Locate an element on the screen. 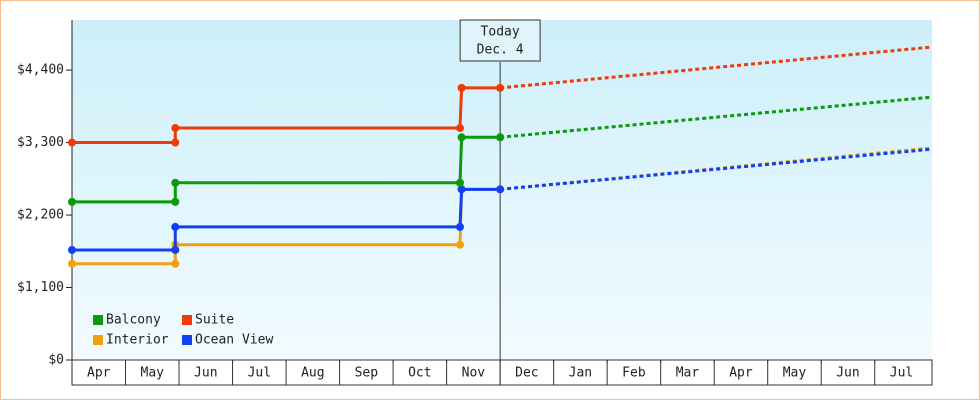 The width and height of the screenshot is (980, 400). today-box is located at coordinates (500, 40).